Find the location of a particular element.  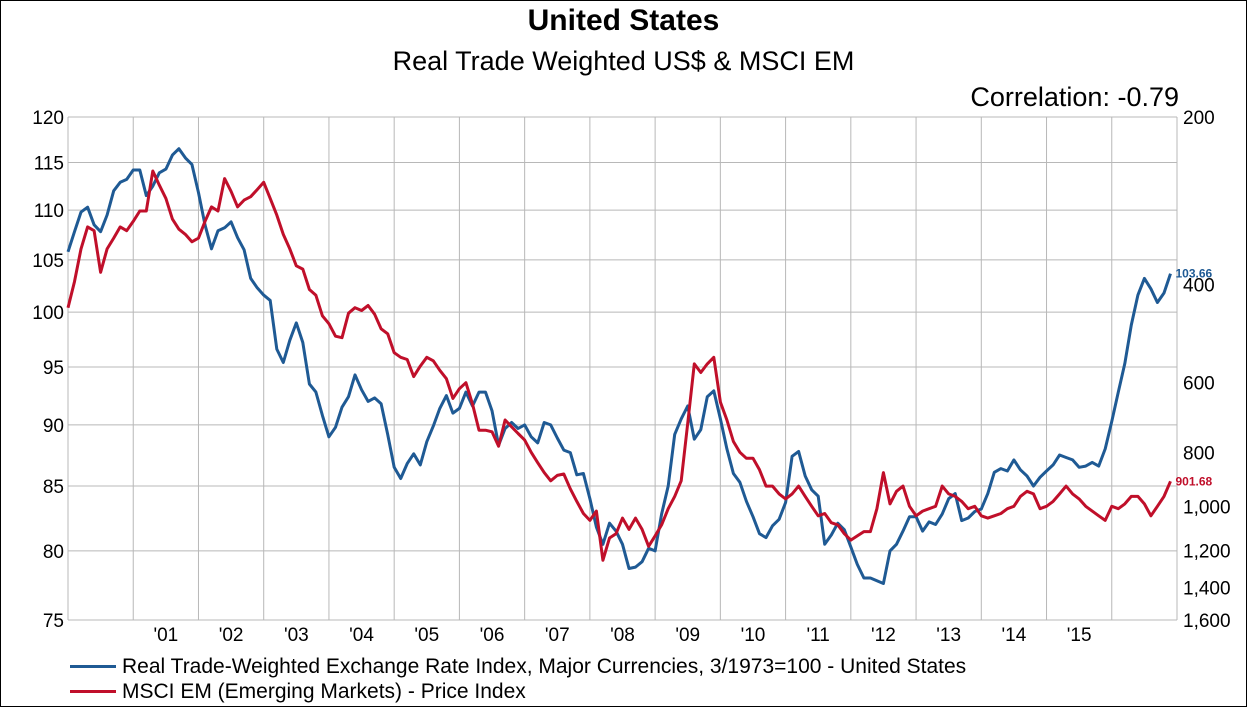

correlation-annotation: Correlation: -0.79 is located at coordinates (1074, 97).